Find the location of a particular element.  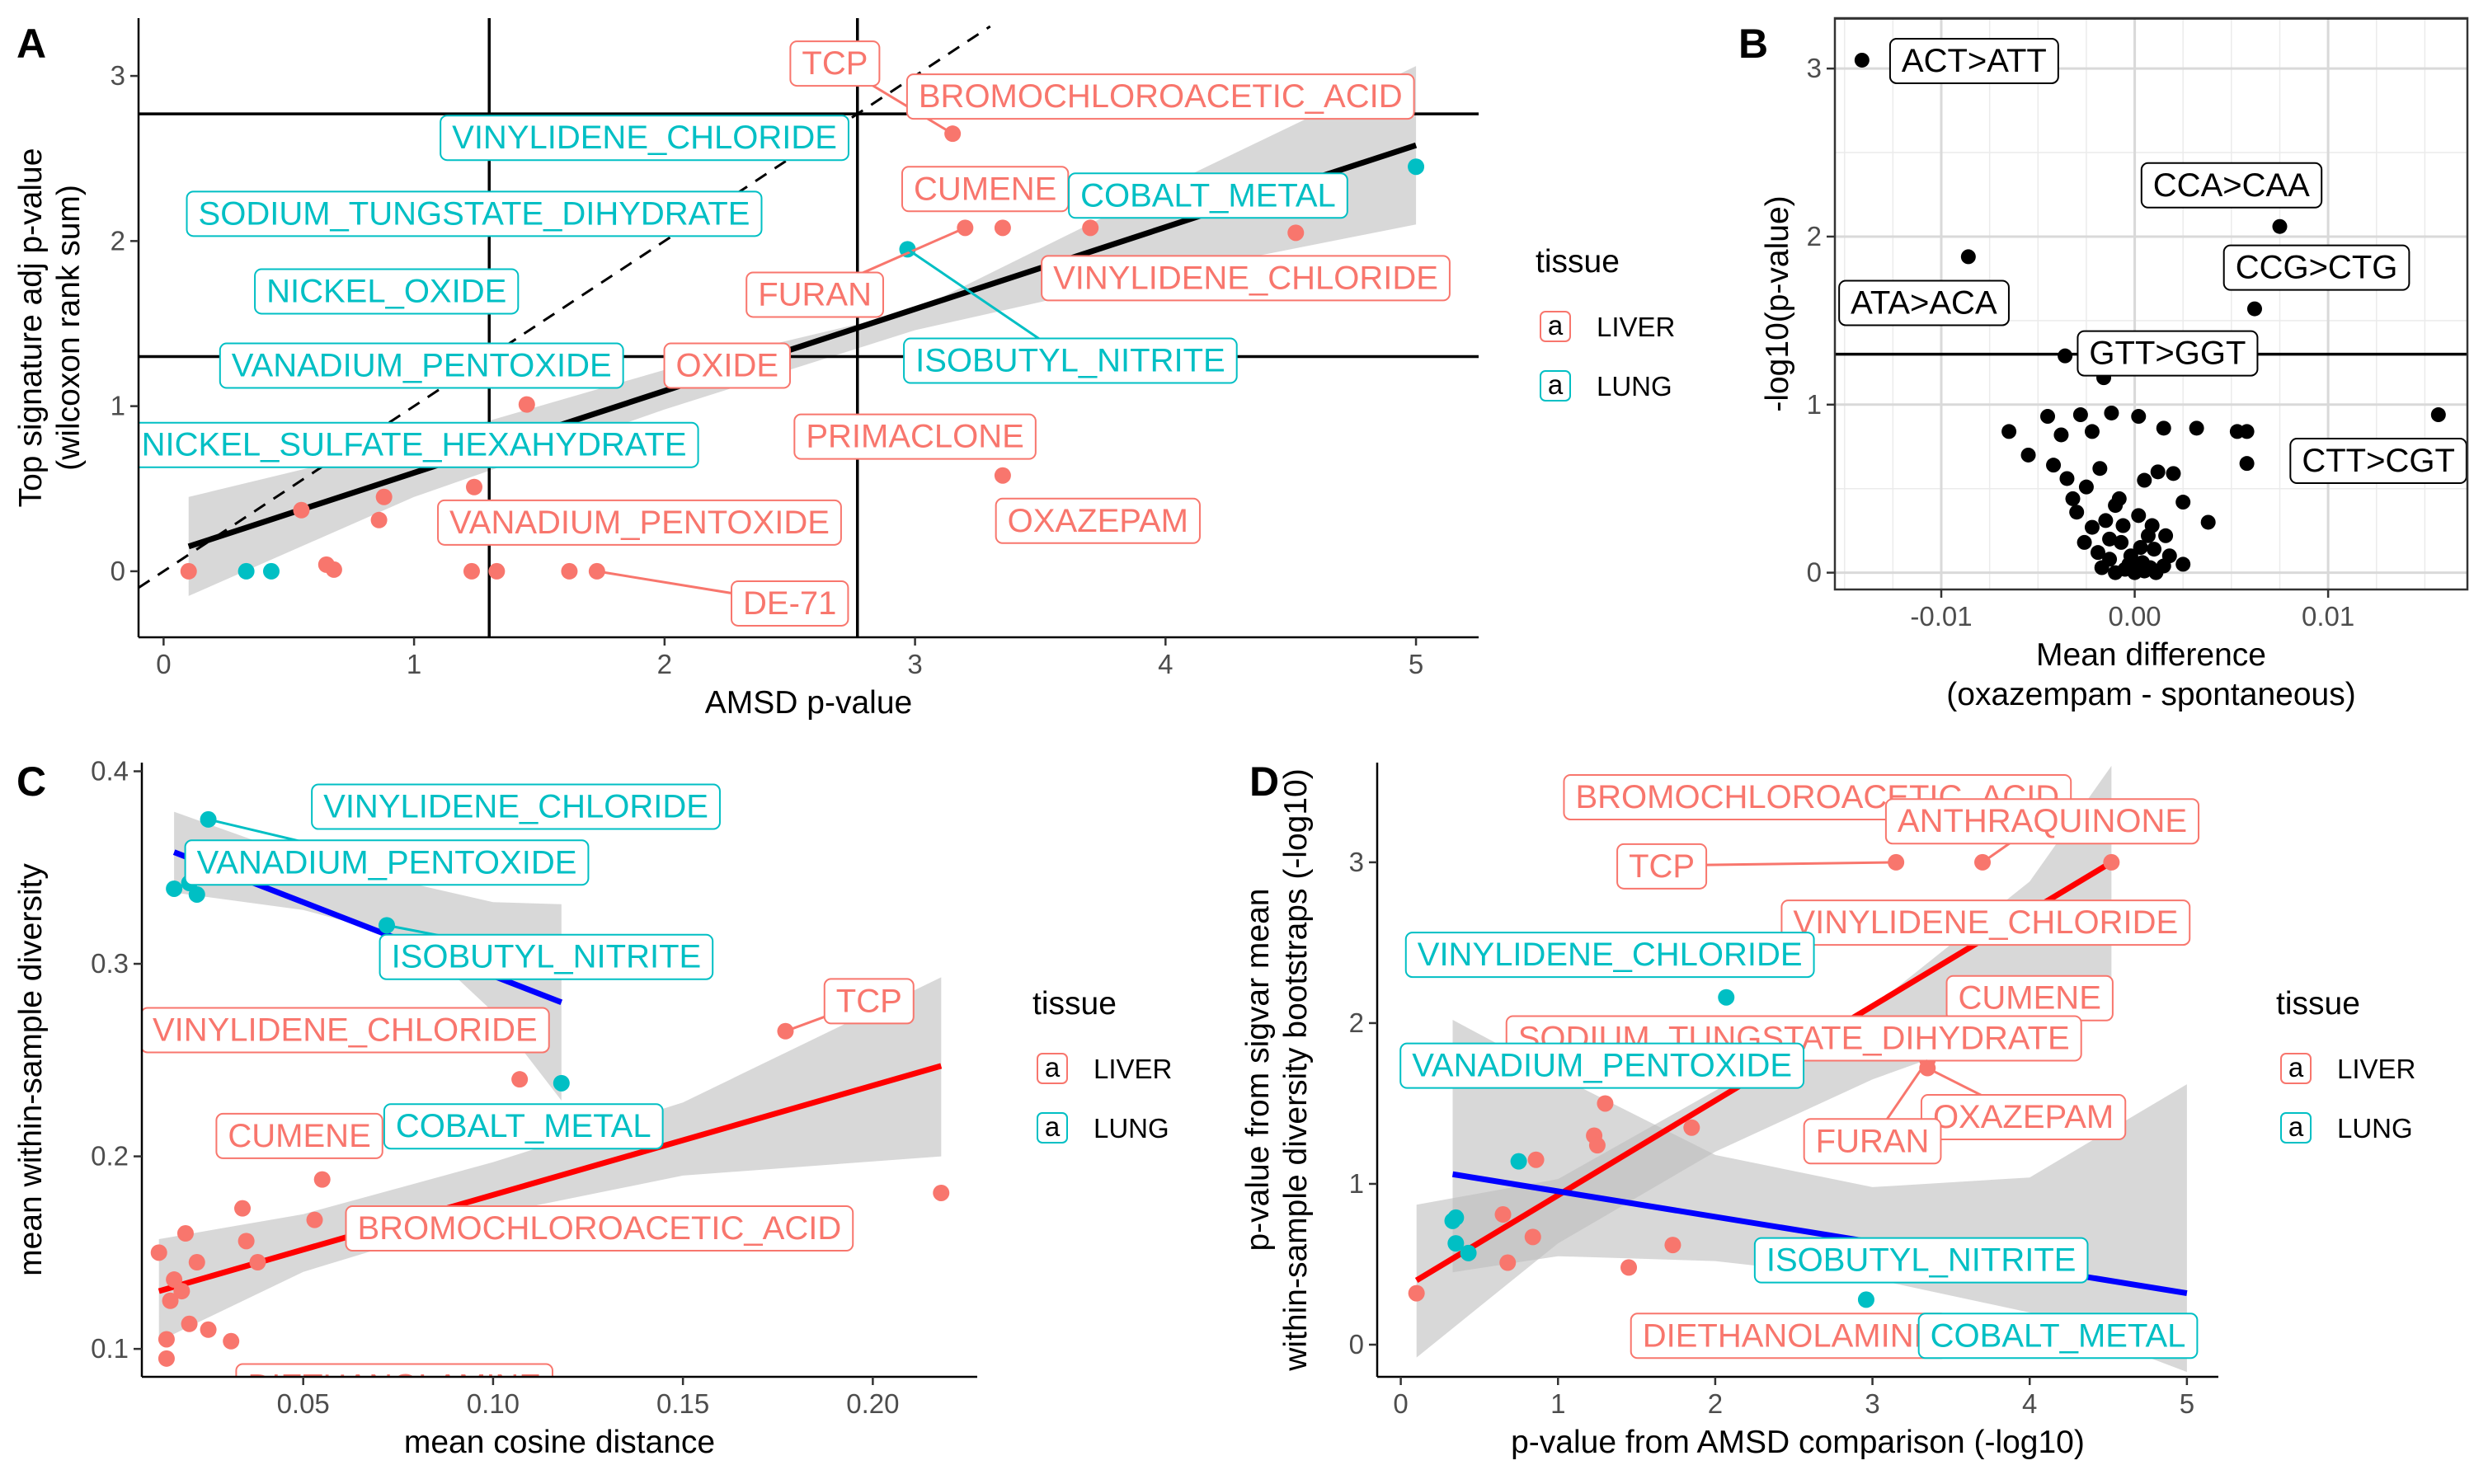

x-axis-title: Mean difference is located at coordinates (2151, 655).